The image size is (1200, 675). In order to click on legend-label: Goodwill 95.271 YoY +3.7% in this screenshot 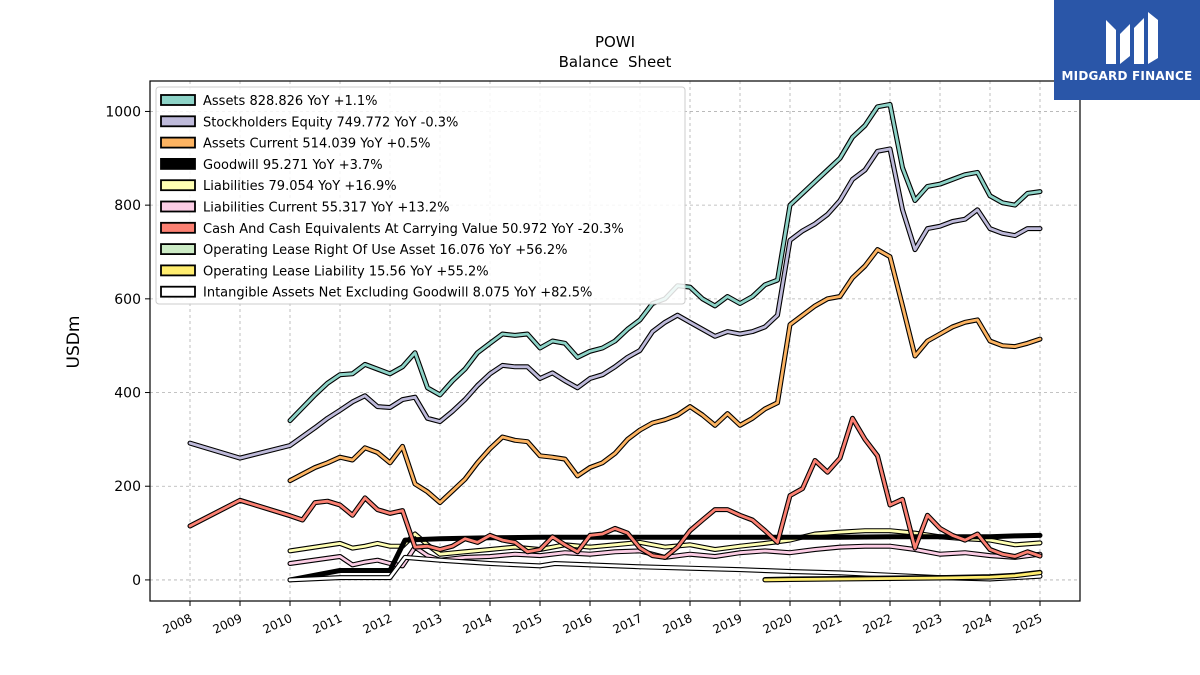, I will do `click(293, 165)`.